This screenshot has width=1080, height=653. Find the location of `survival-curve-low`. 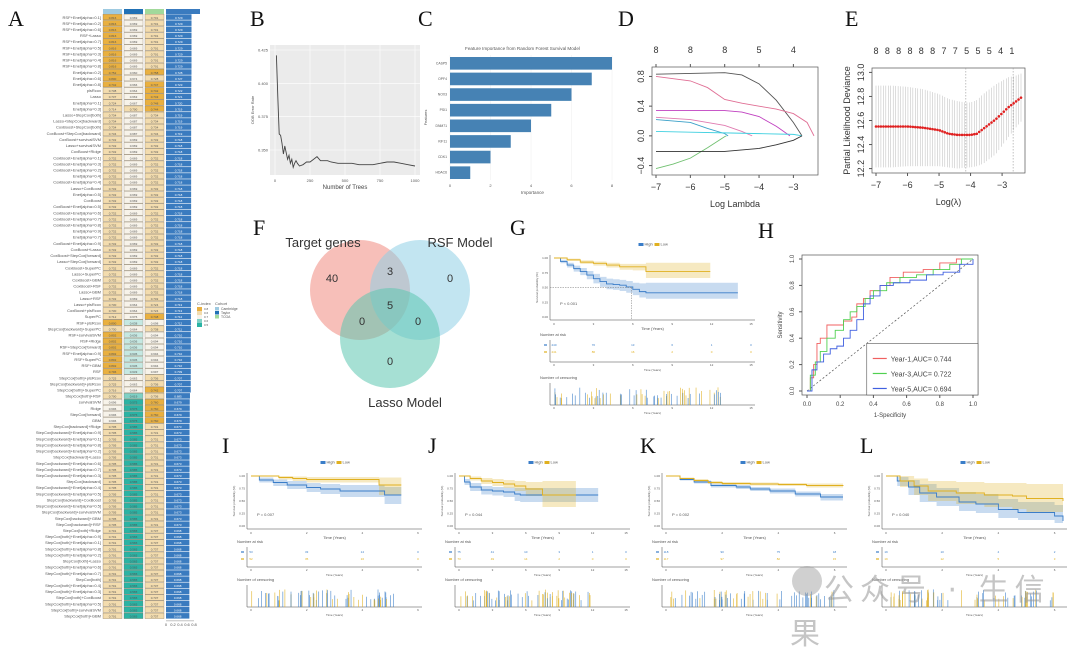

survival-curve-low is located at coordinates (326, 480).